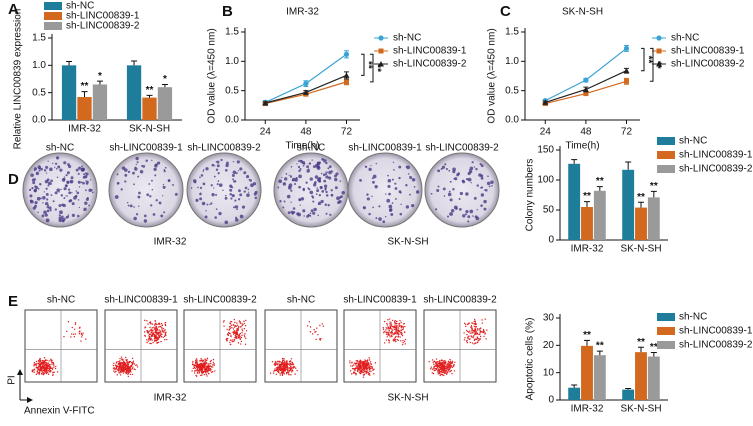  What do you see at coordinates (12, 379) in the screenshot?
I see `axis-label: PI` at bounding box center [12, 379].